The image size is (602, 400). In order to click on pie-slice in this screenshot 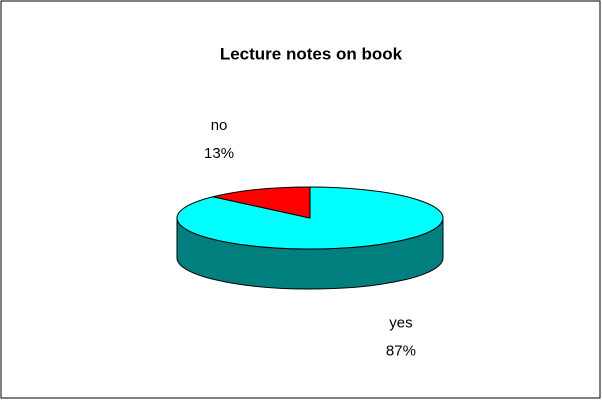, I will do `click(261, 202)`.